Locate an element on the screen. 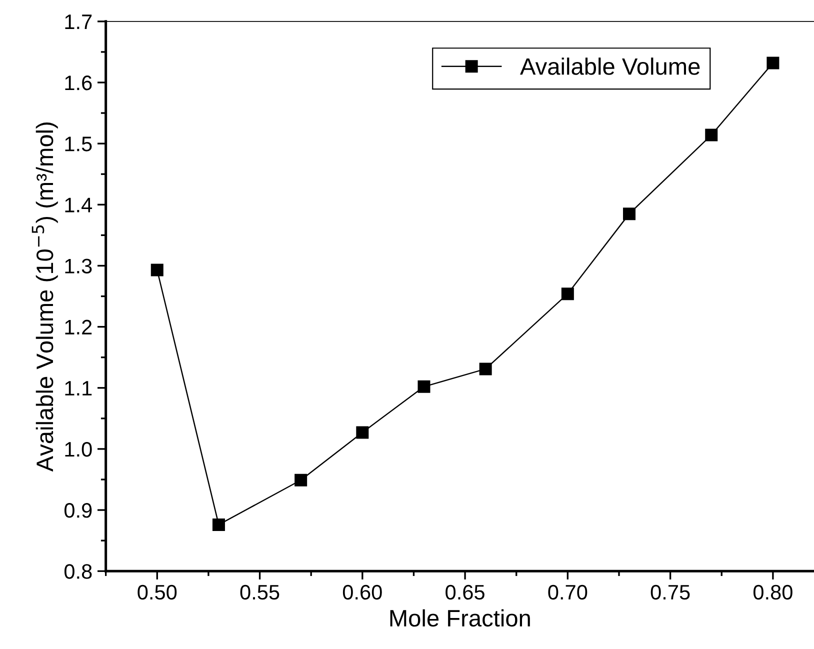  y-tick-label: 0.8 is located at coordinates (78, 571).